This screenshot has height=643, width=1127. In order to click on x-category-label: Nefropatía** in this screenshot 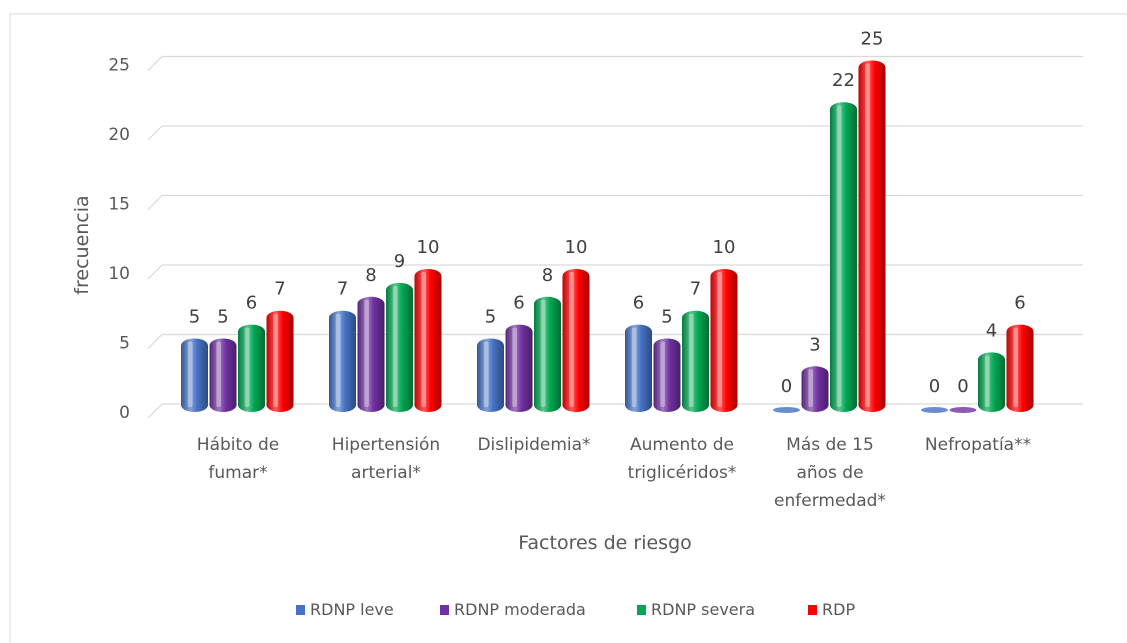, I will do `click(978, 445)`.